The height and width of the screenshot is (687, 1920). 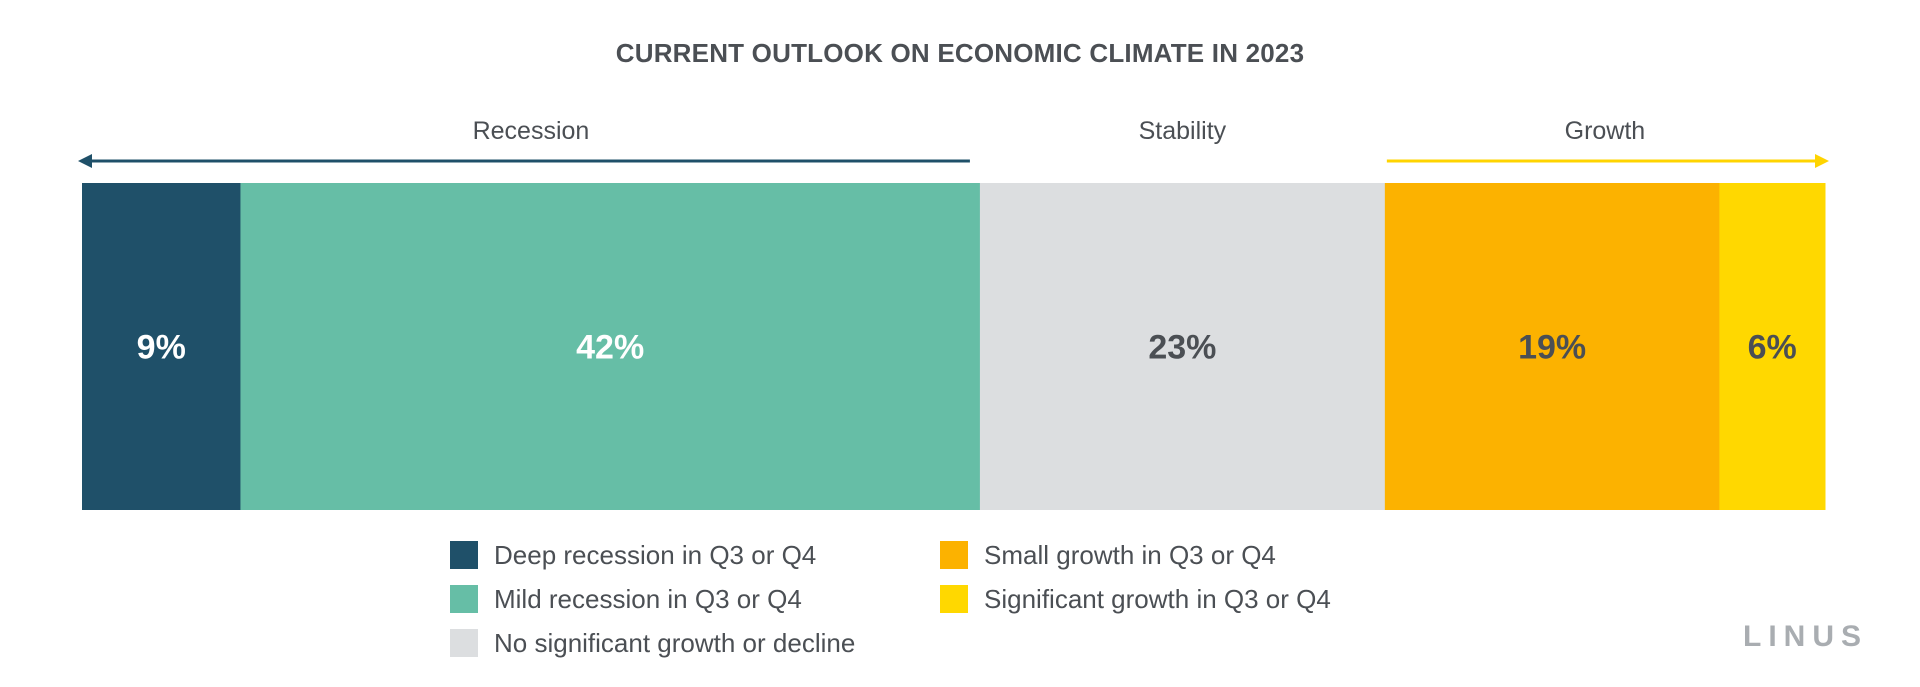 I want to click on legend-label: Mild recession in Q3 or Q4, so click(x=648, y=598).